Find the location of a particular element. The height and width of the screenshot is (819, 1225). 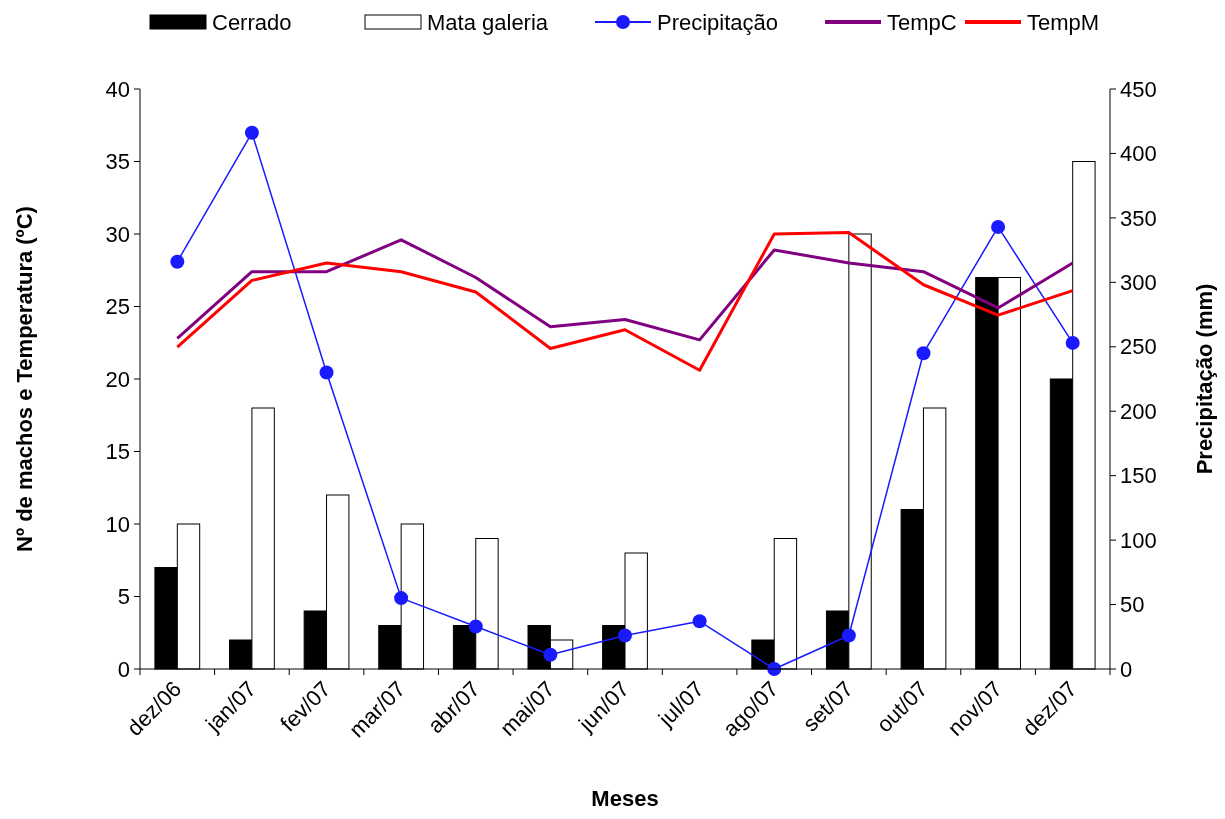

y-tick-label: 5 is located at coordinates (123, 597).